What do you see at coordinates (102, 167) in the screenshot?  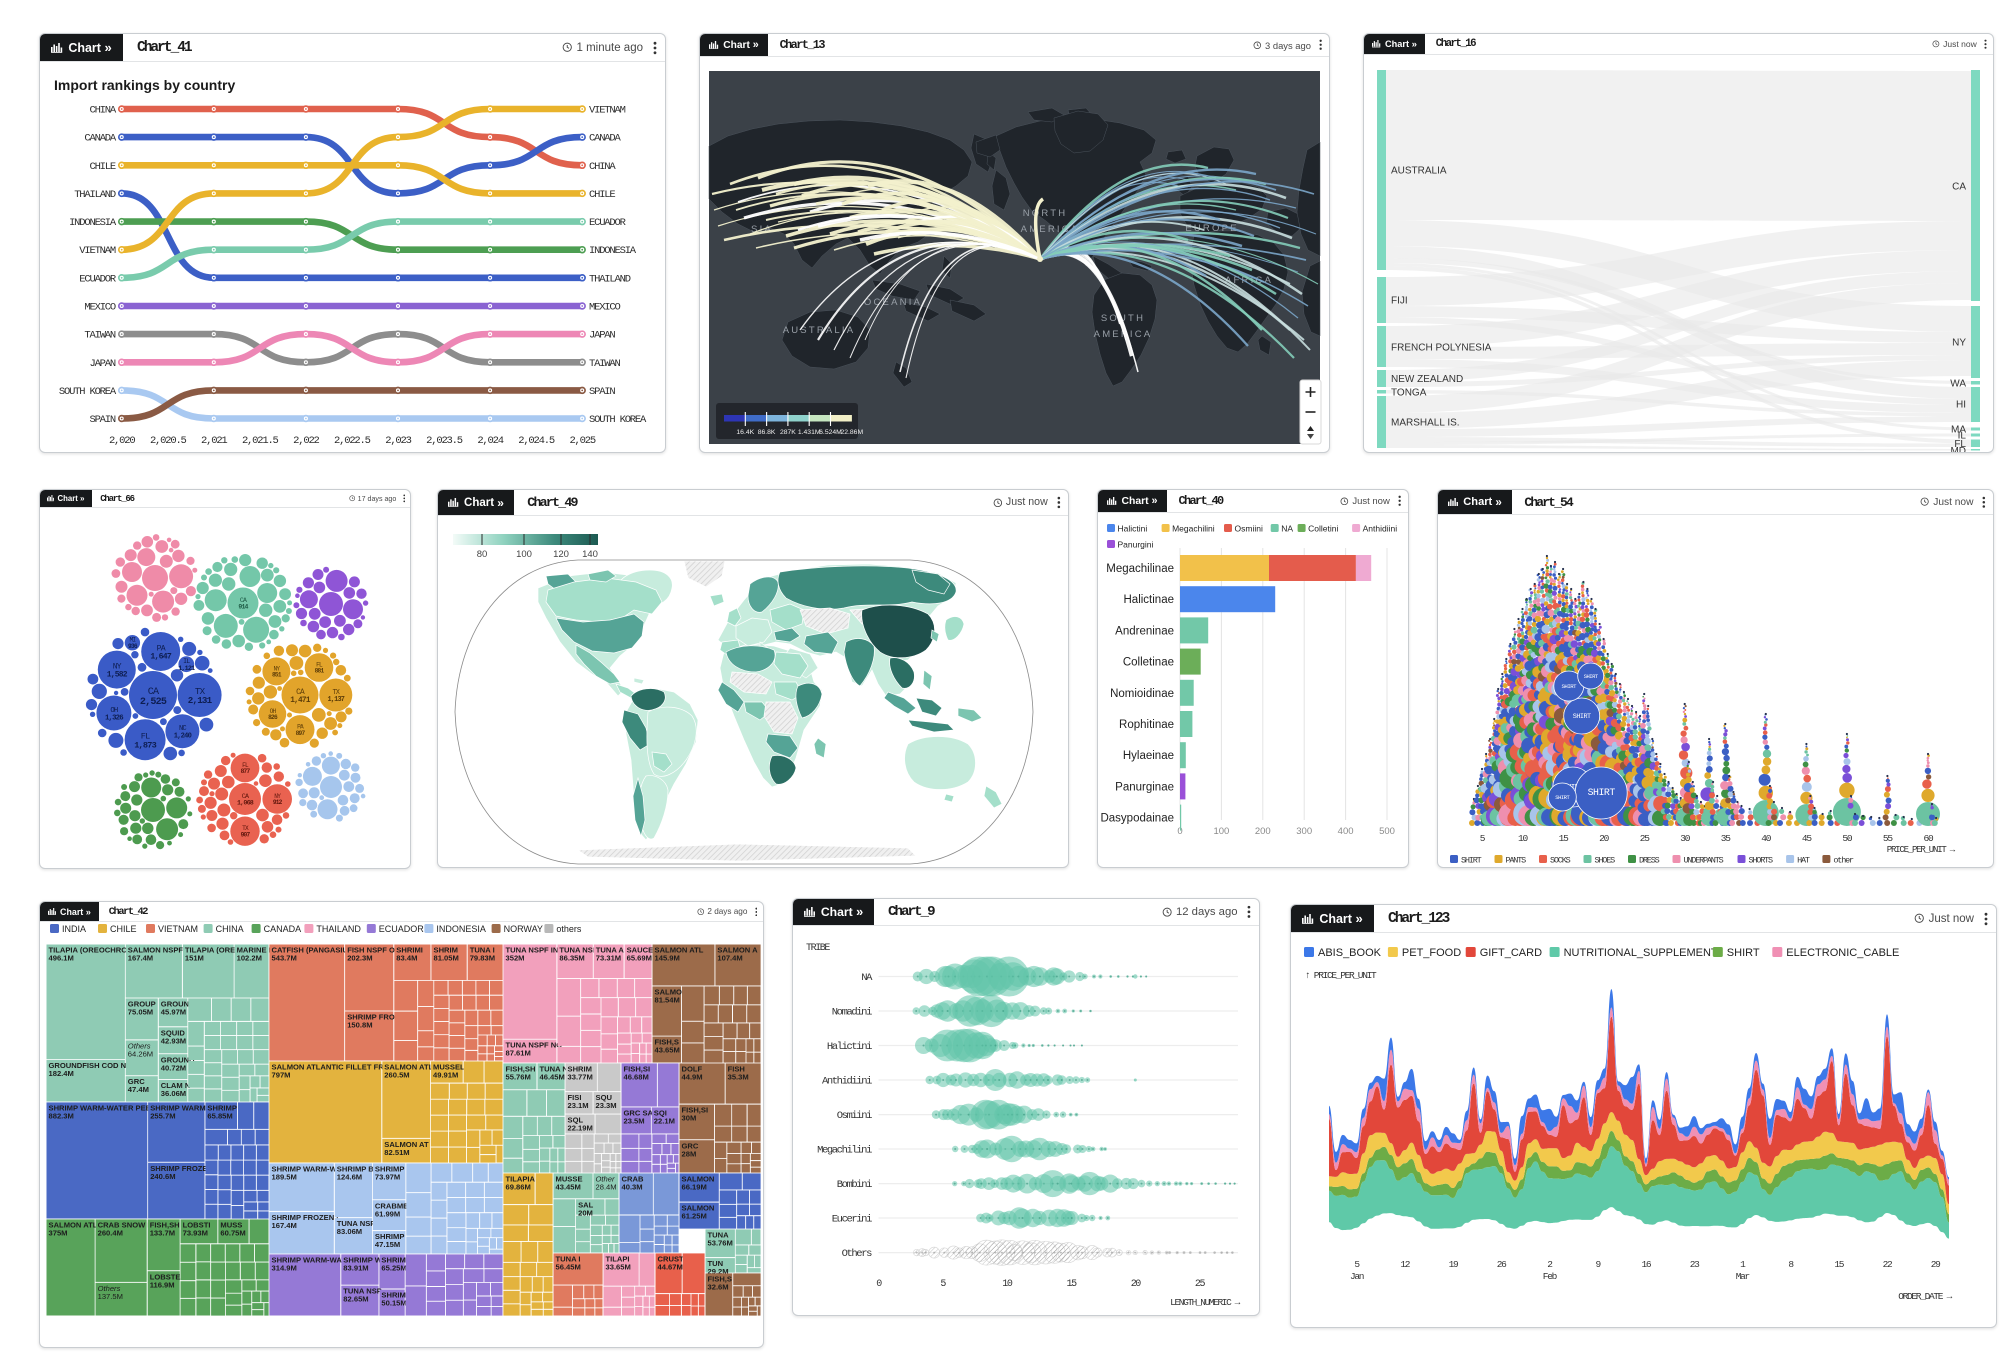 I see `svg-text: CHILE` at bounding box center [102, 167].